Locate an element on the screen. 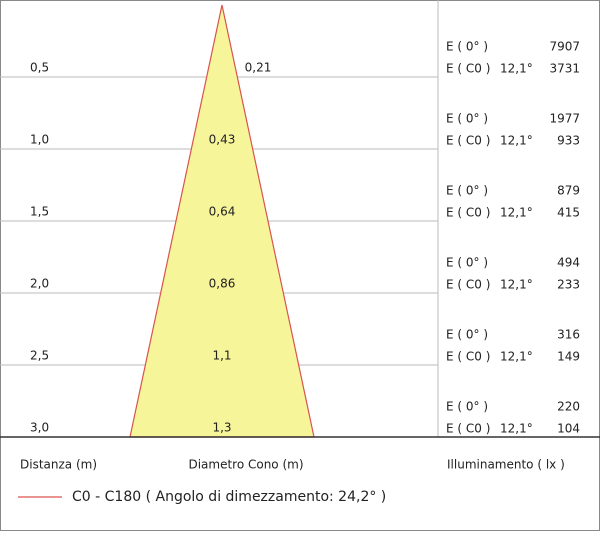 Image resolution: width=600 pixels, height=535 pixels. e0-value: 494 is located at coordinates (568, 263).